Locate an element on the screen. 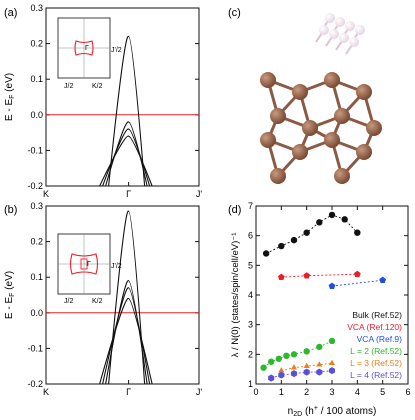 The height and width of the screenshot is (420, 415). x-axis-title-d-main: n is located at coordinates (291, 411).